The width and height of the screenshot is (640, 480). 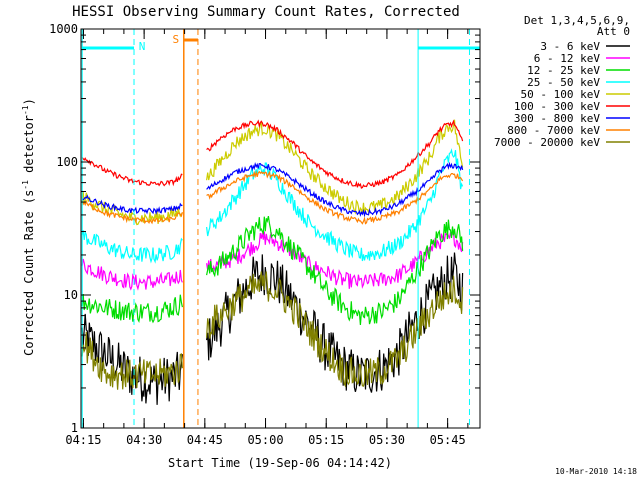 I want to click on legend-entry-label: 25 - 50 keV, so click(x=563, y=82).